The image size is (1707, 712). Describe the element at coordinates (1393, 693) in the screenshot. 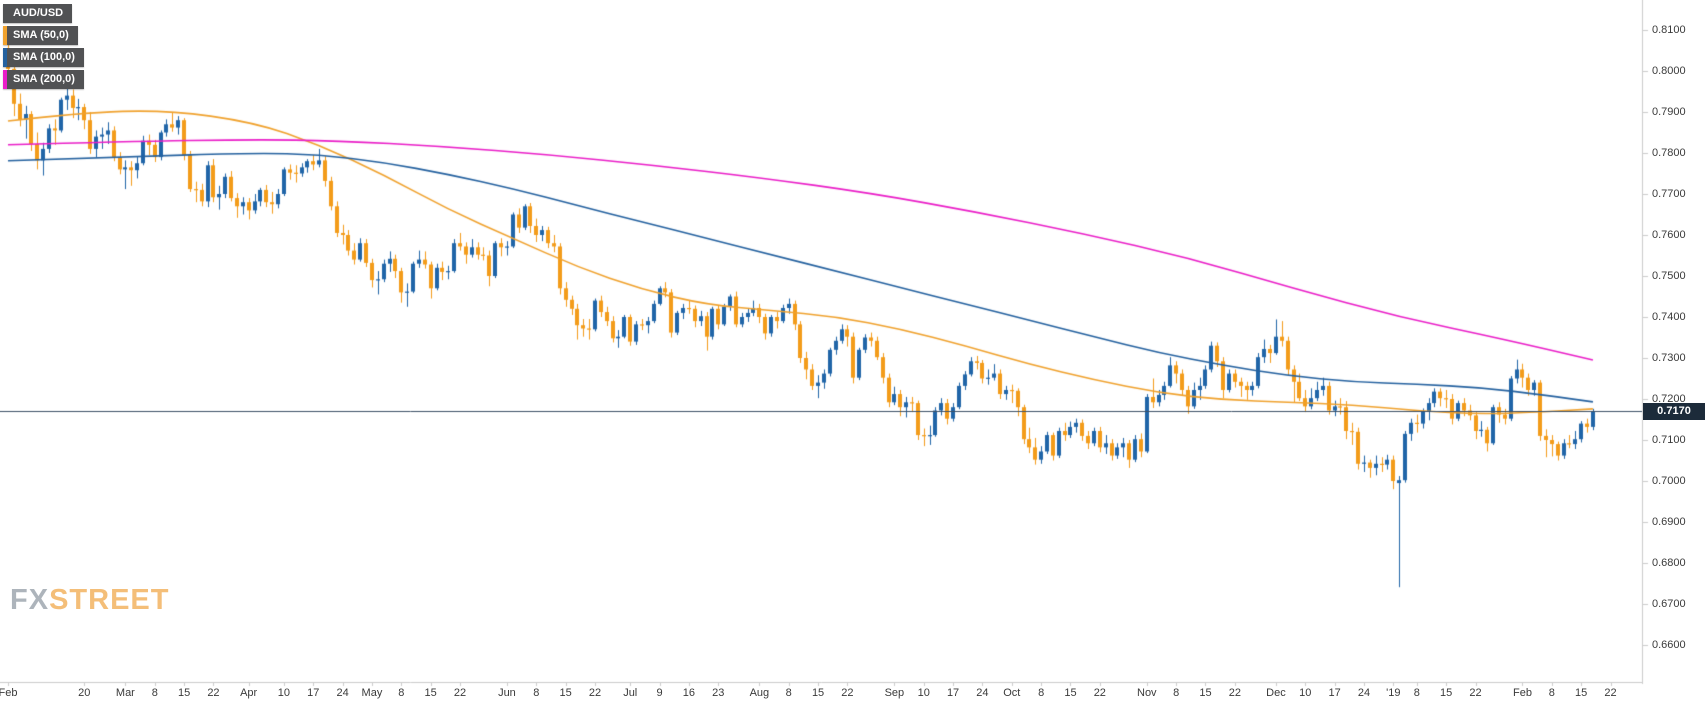

I see `time-axis-tick: '19` at that location.